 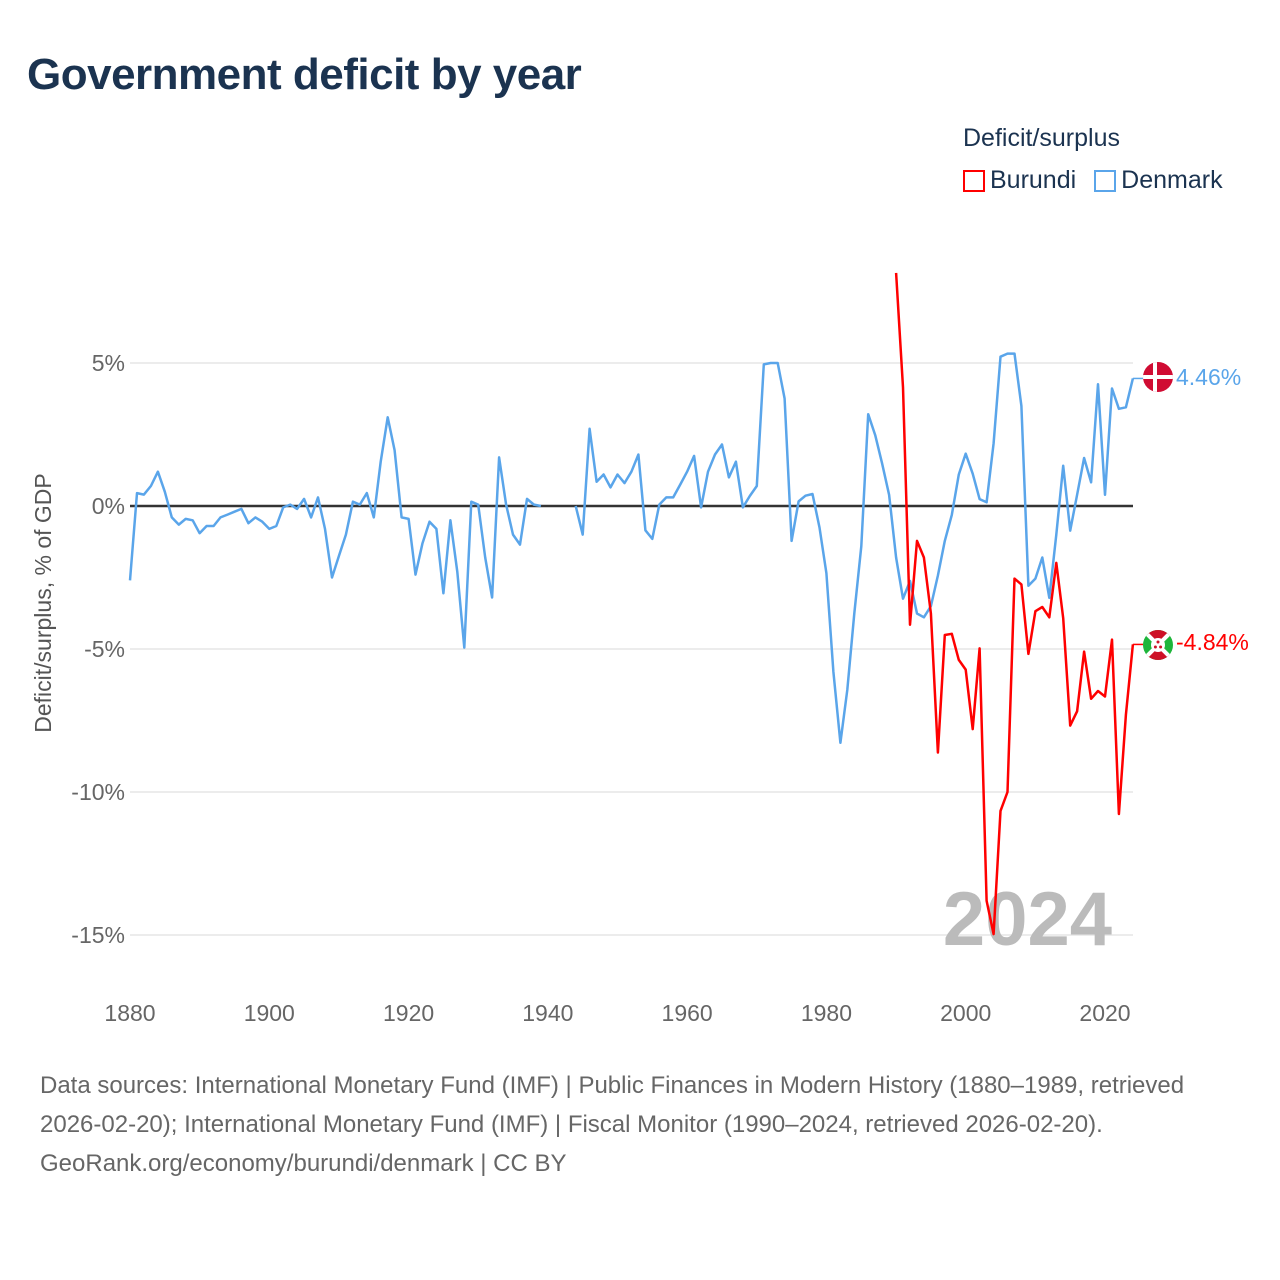 What do you see at coordinates (617, 1013) in the screenshot?
I see `x-axis-ticks: 1880 1900 1920 1940 1960 1980 2000 2020` at bounding box center [617, 1013].